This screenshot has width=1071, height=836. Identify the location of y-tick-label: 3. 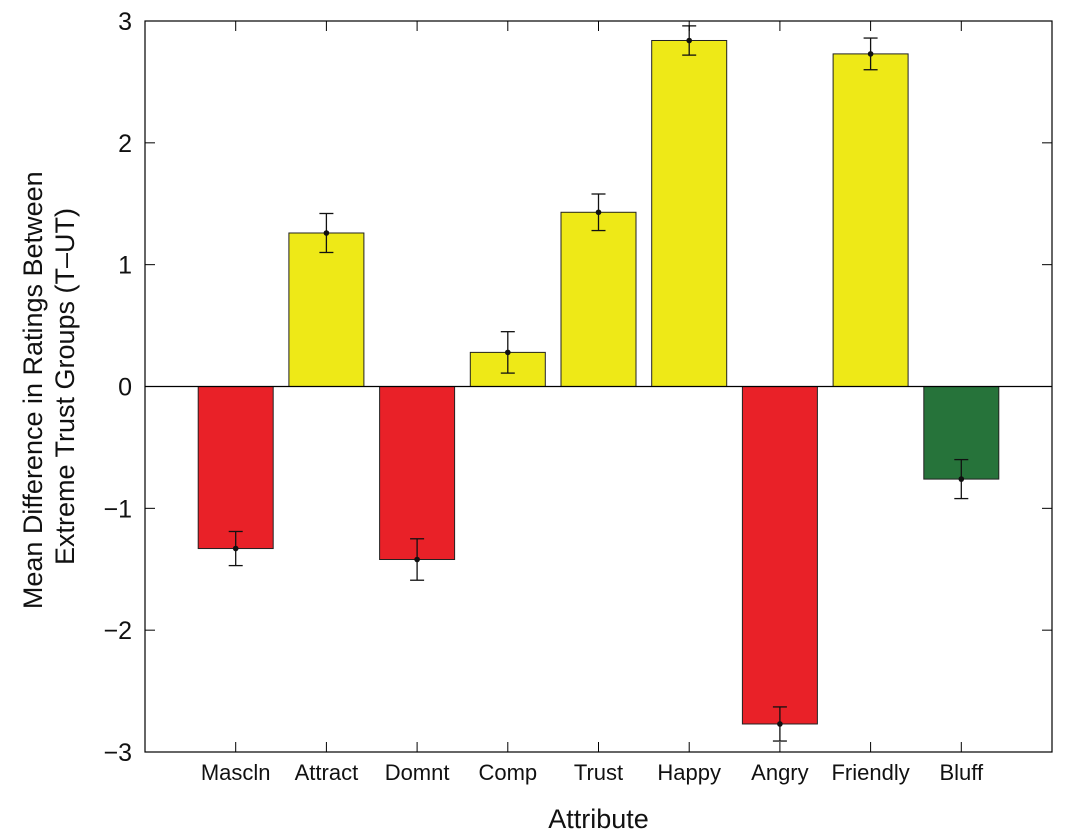
(125, 22).